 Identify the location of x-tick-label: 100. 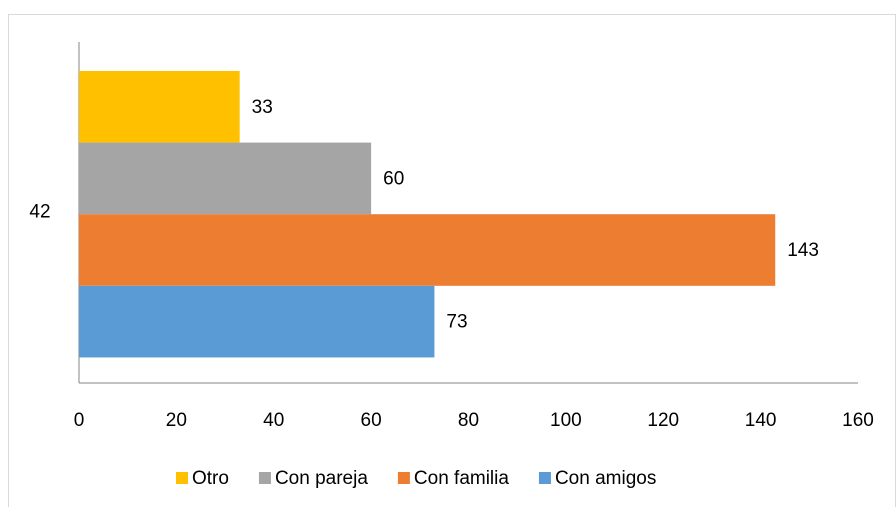
(566, 420).